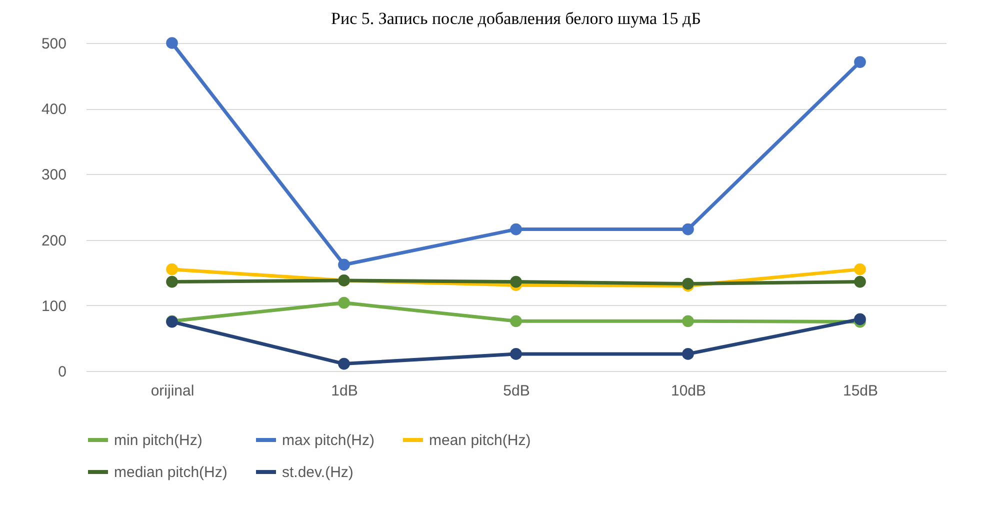 The width and height of the screenshot is (988, 521). What do you see at coordinates (480, 440) in the screenshot?
I see `legend-label: mean pitch(Hz)` at bounding box center [480, 440].